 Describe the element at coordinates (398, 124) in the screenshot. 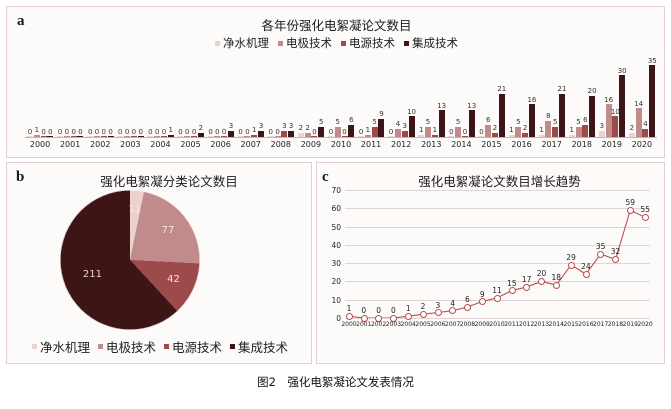

I see `bar-value-label: 4` at that location.